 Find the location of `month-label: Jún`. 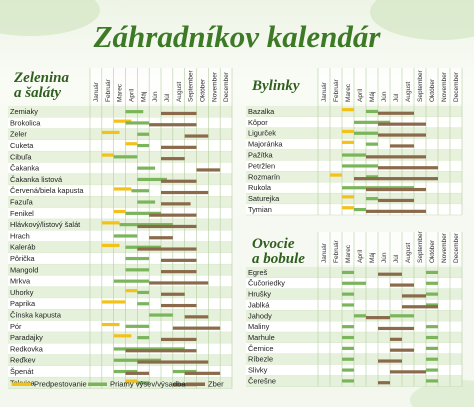

month-label: Jún is located at coordinates (384, 96).